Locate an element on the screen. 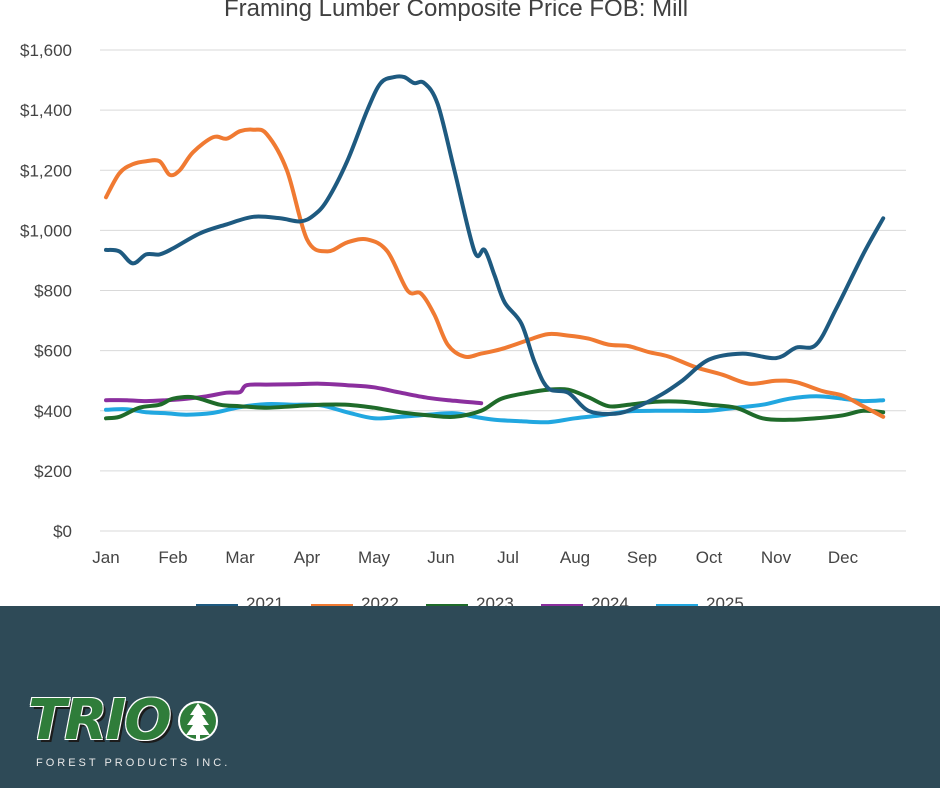 The height and width of the screenshot is (788, 940). x-tick-label: Jun is located at coordinates (440, 557).